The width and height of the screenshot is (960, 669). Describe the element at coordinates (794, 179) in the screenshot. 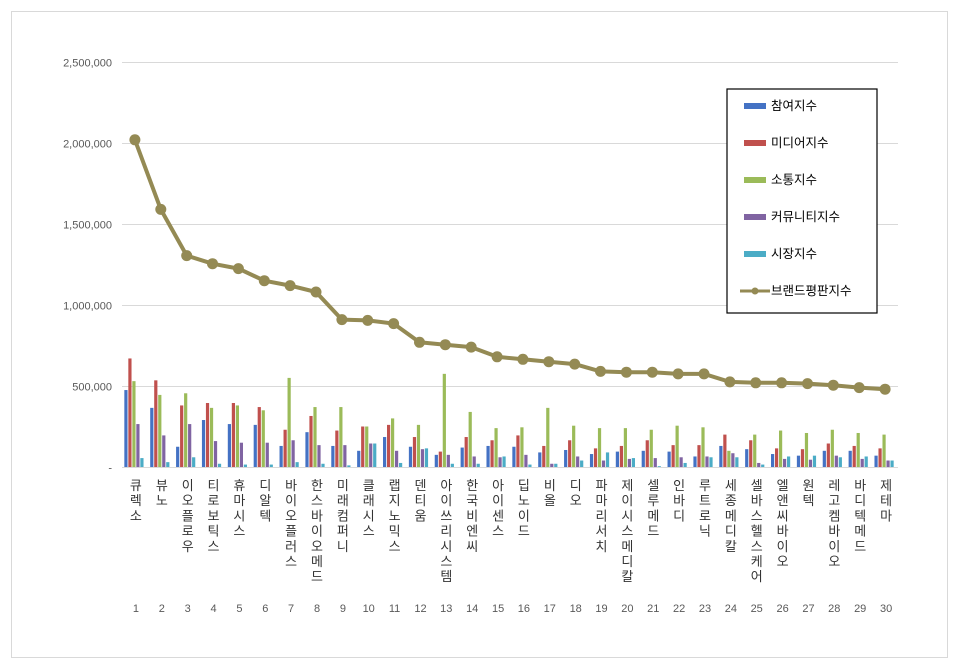

I see `legend-label: 소통지수` at that location.